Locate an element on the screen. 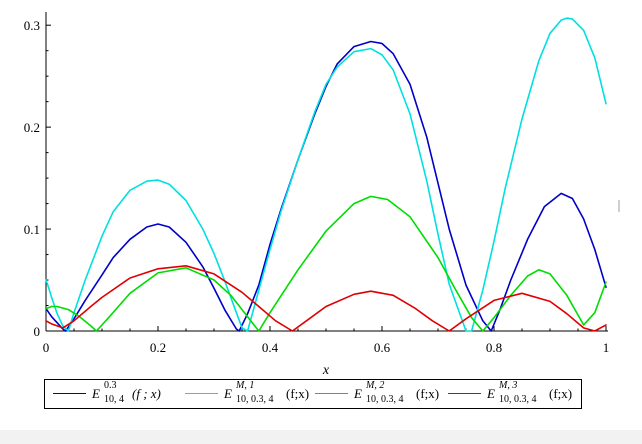 The height and width of the screenshot is (444, 642). x-tick-label: 0.8 is located at coordinates (494, 347).